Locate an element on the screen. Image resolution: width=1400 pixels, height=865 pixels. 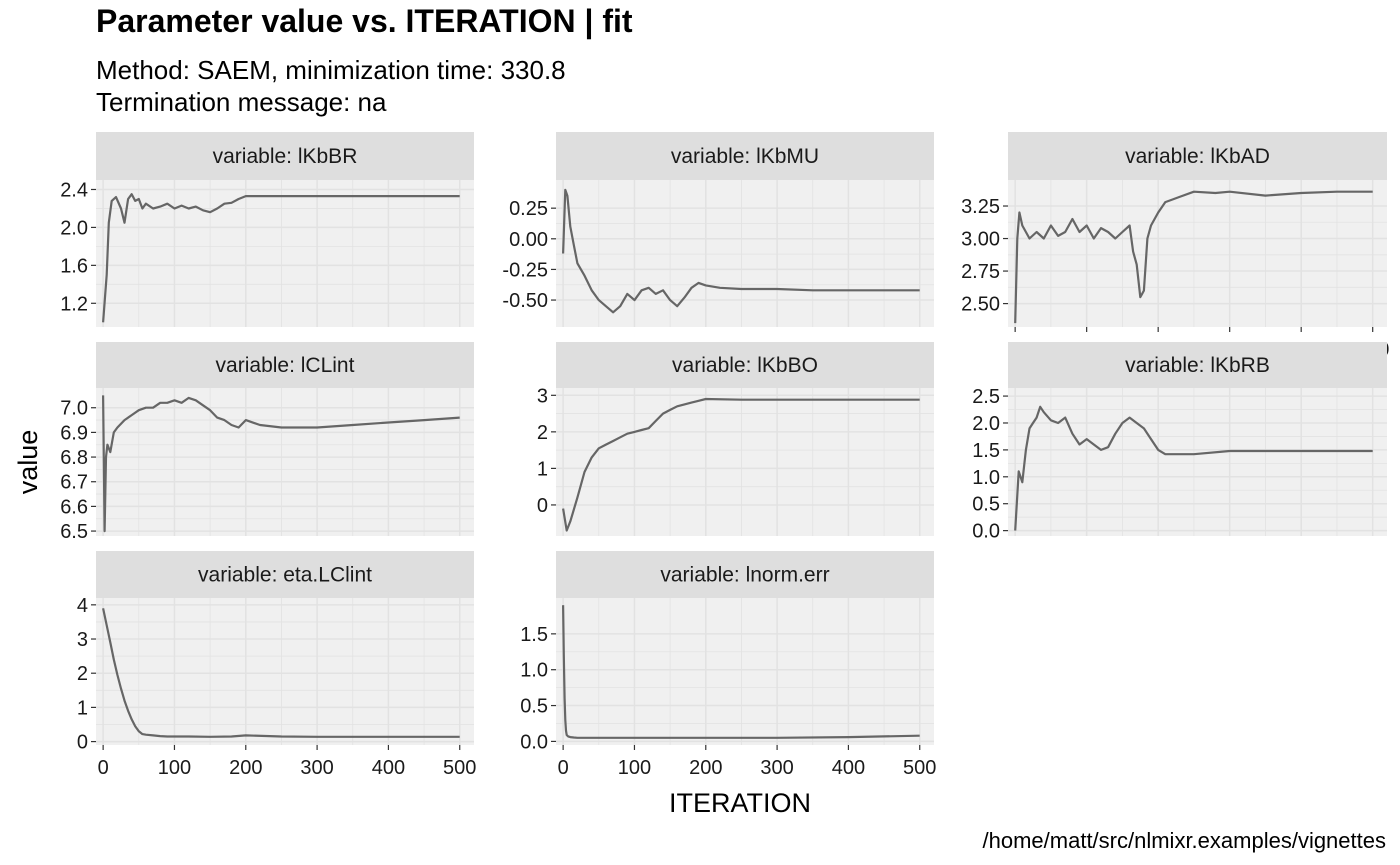
facet-strip-label: variable: lKbRB is located at coordinates (1197, 365).